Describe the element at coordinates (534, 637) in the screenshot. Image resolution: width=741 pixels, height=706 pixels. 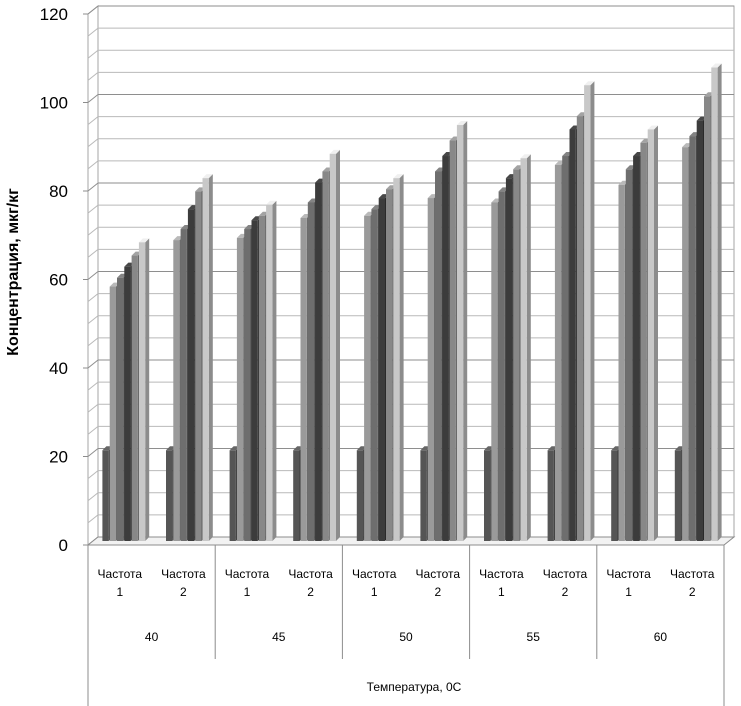
I see `x-group-label: 55` at that location.